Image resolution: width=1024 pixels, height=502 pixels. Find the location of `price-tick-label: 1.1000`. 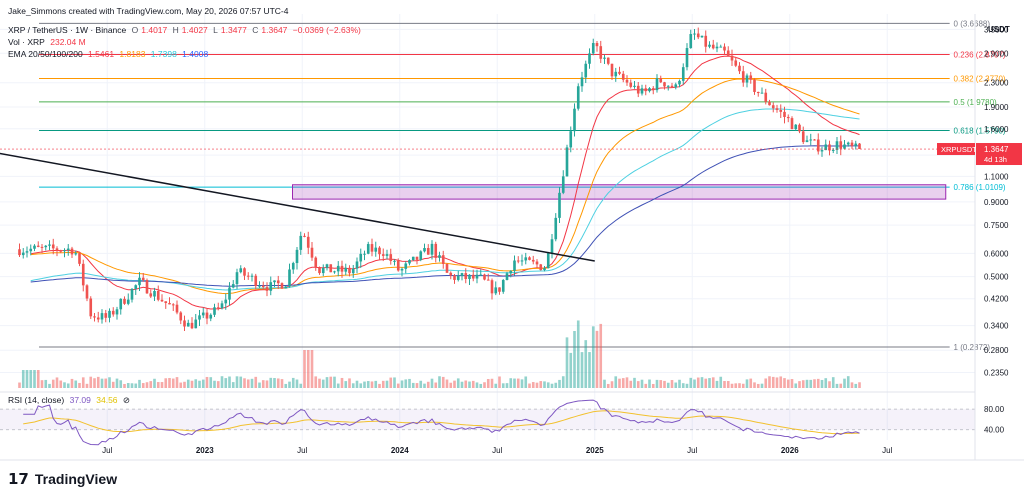

price-tick-label: 1.1000 is located at coordinates (996, 176).